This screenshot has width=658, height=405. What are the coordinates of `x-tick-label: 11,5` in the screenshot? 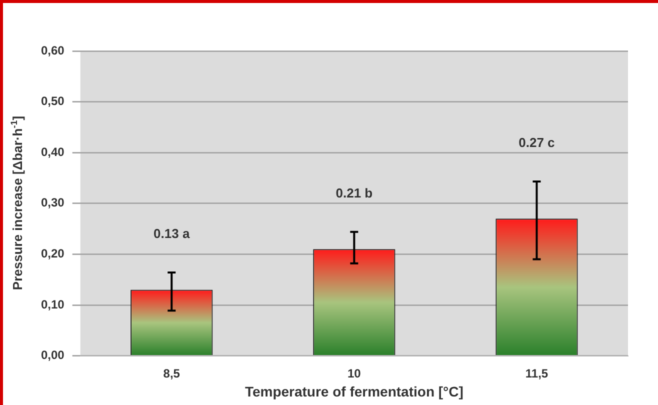 It's located at (536, 373).